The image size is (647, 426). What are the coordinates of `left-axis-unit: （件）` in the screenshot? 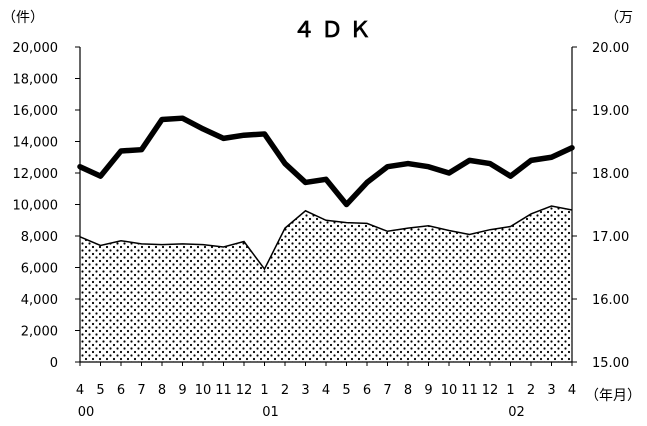 It's located at (23, 18).